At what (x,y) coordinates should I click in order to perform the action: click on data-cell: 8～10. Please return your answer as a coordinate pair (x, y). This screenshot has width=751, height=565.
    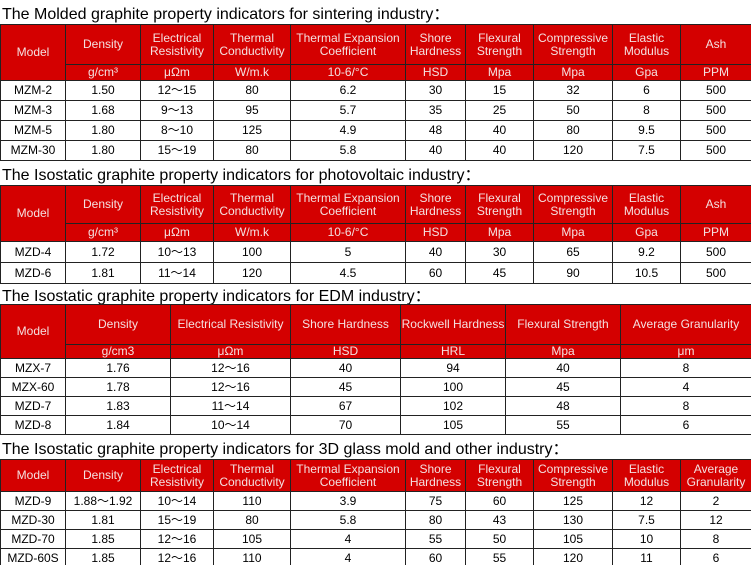
    Looking at the image, I should click on (177, 130).